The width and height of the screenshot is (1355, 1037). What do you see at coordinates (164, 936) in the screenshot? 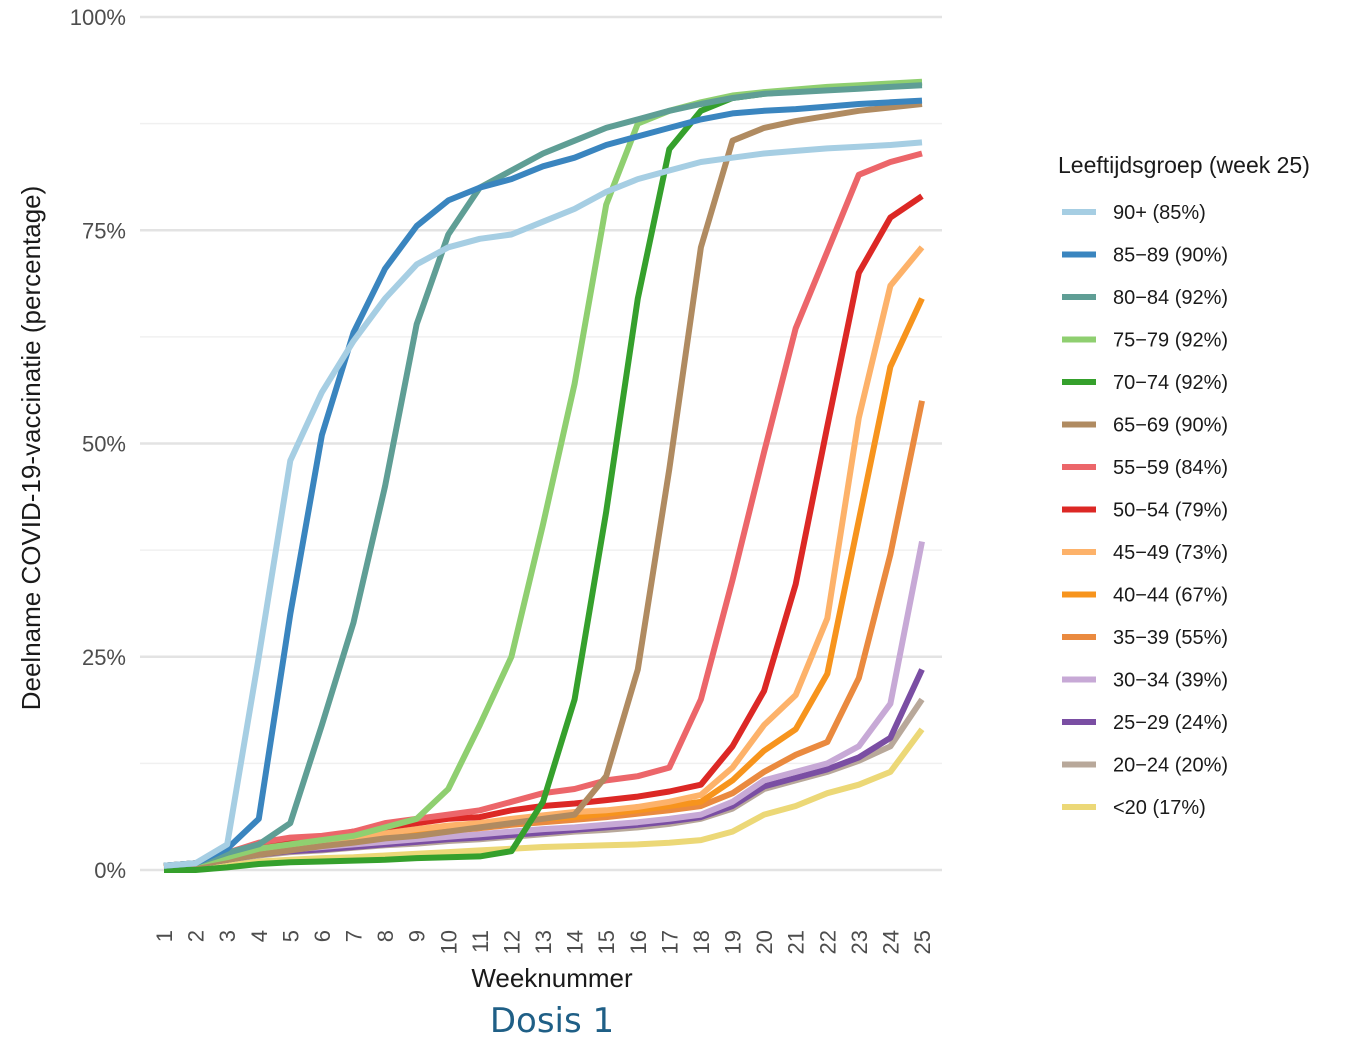
I see `x-tick-label: 1` at bounding box center [164, 936].